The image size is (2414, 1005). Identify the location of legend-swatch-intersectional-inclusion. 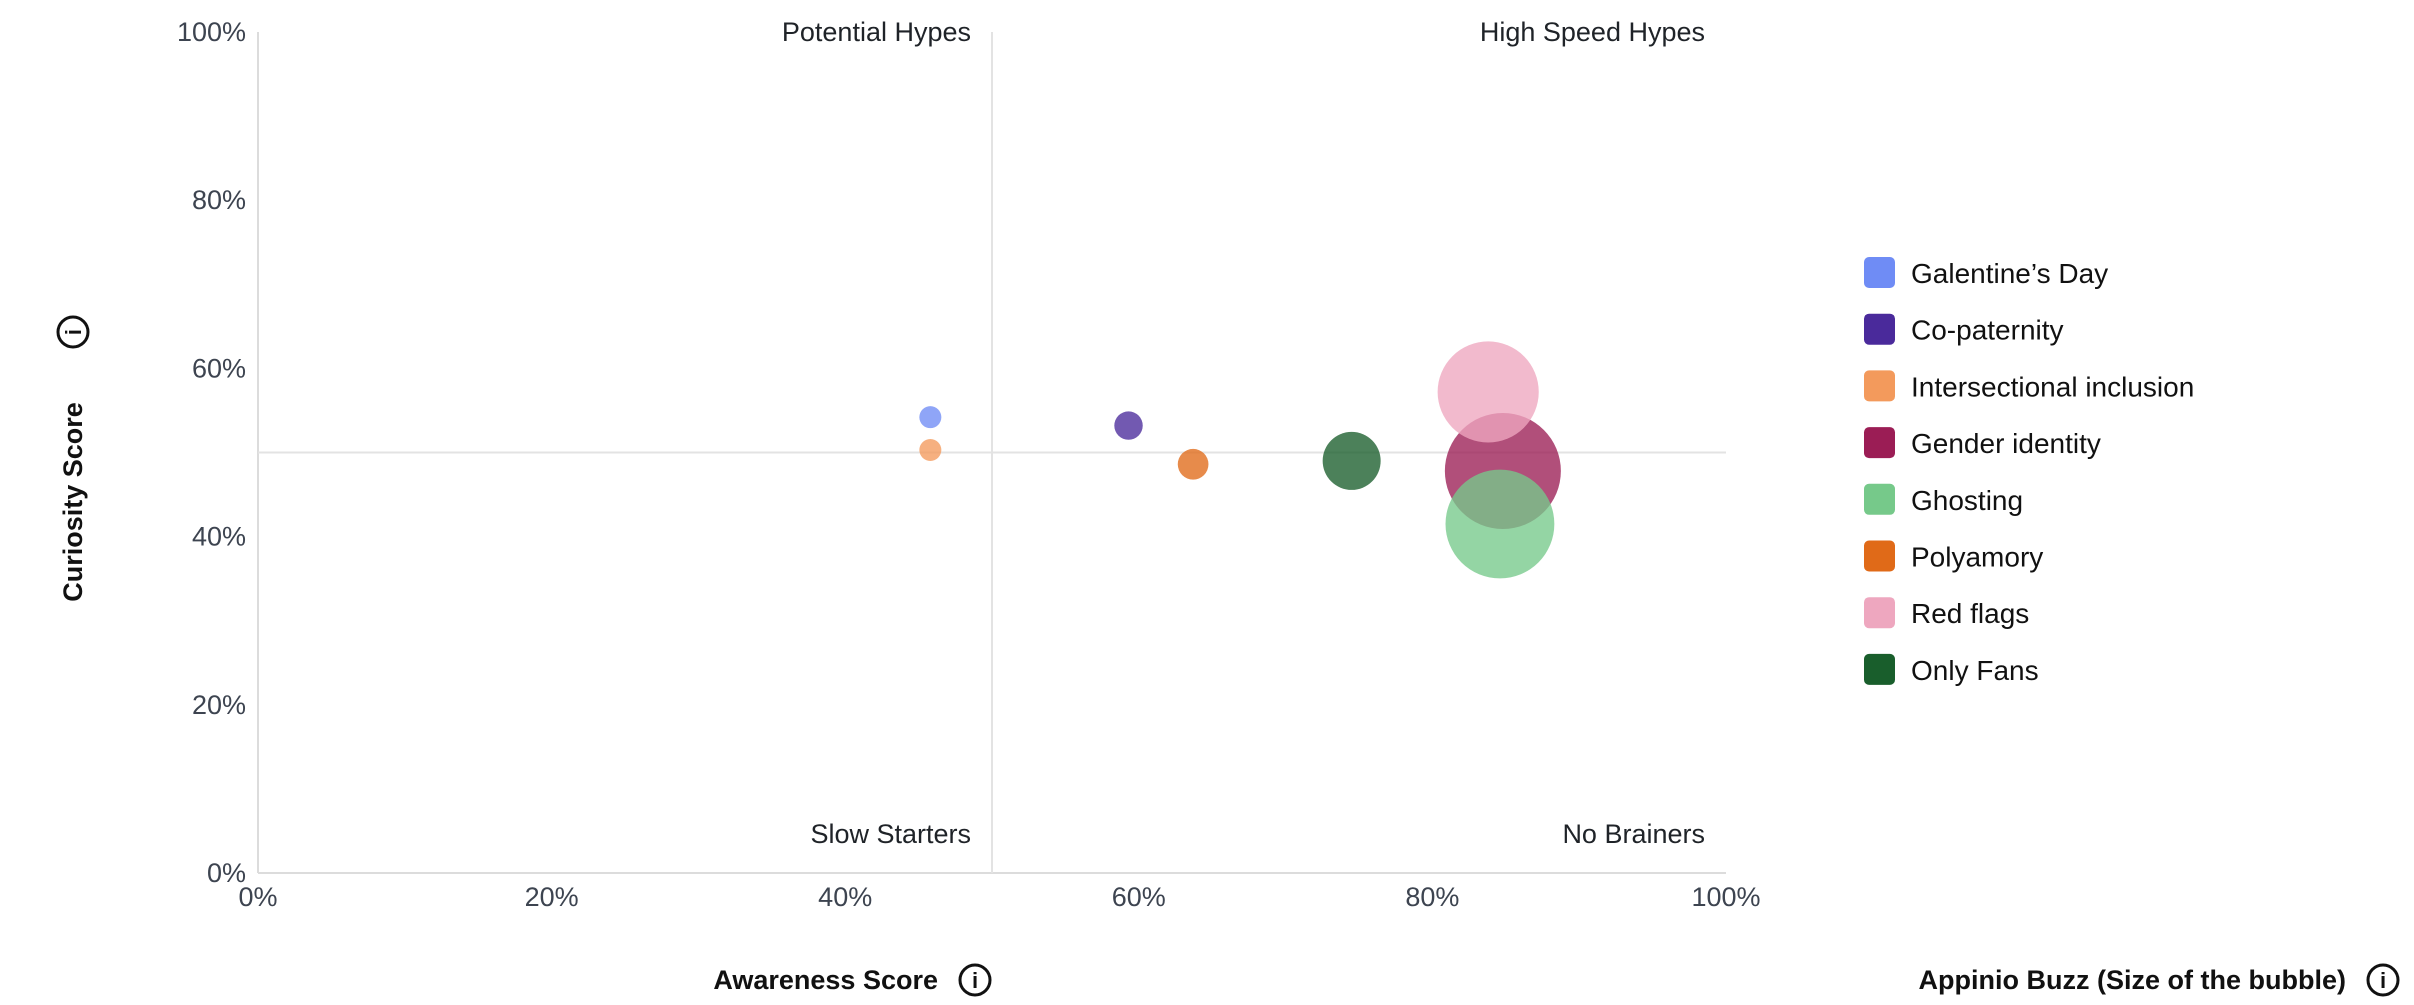
(1879, 386).